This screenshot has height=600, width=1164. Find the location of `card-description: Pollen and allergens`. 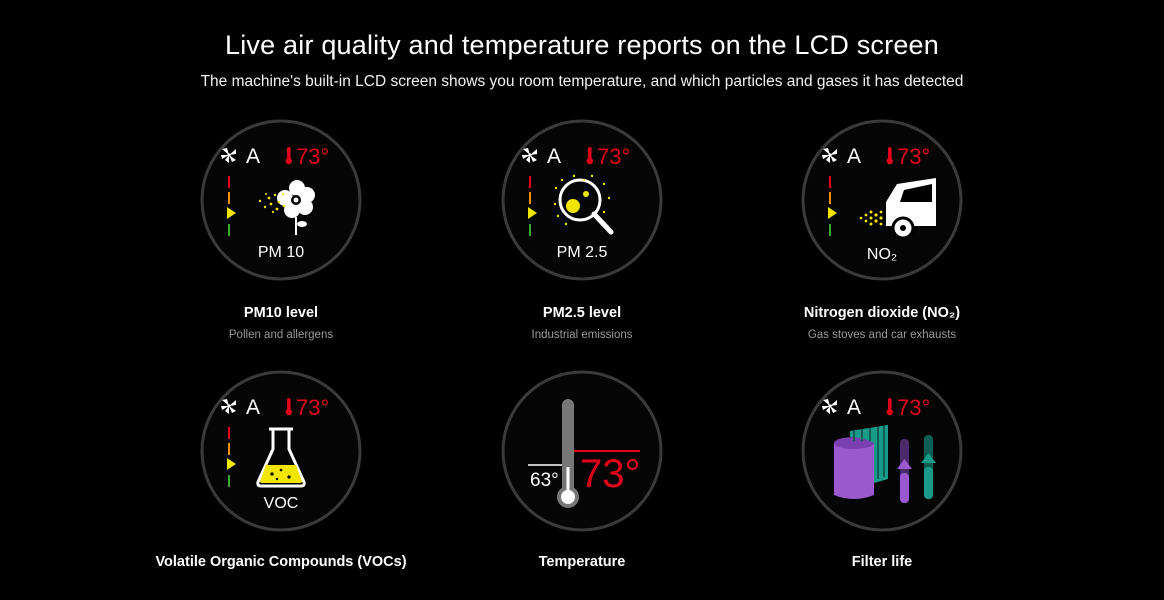

card-description: Pollen and allergens is located at coordinates (281, 335).